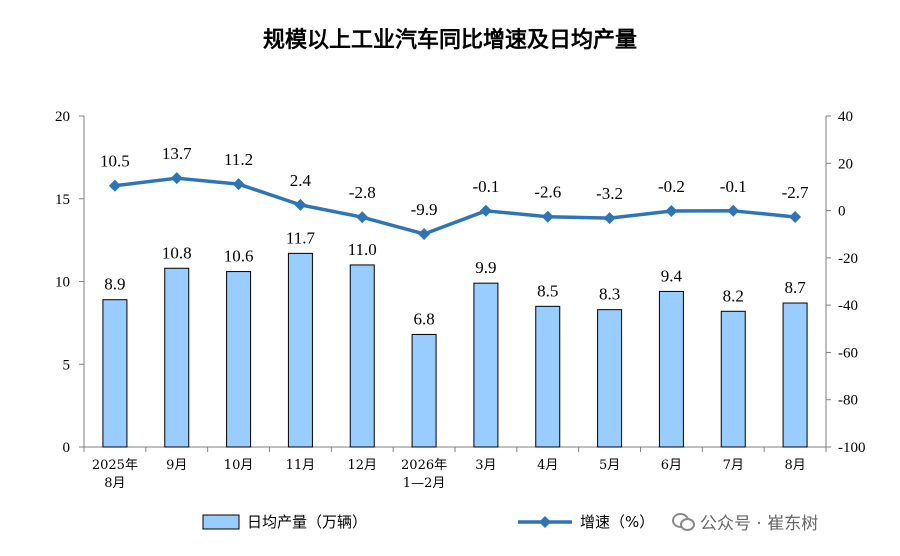 The image size is (900, 556). I want to click on line-data-label: 10.5, so click(115, 161).